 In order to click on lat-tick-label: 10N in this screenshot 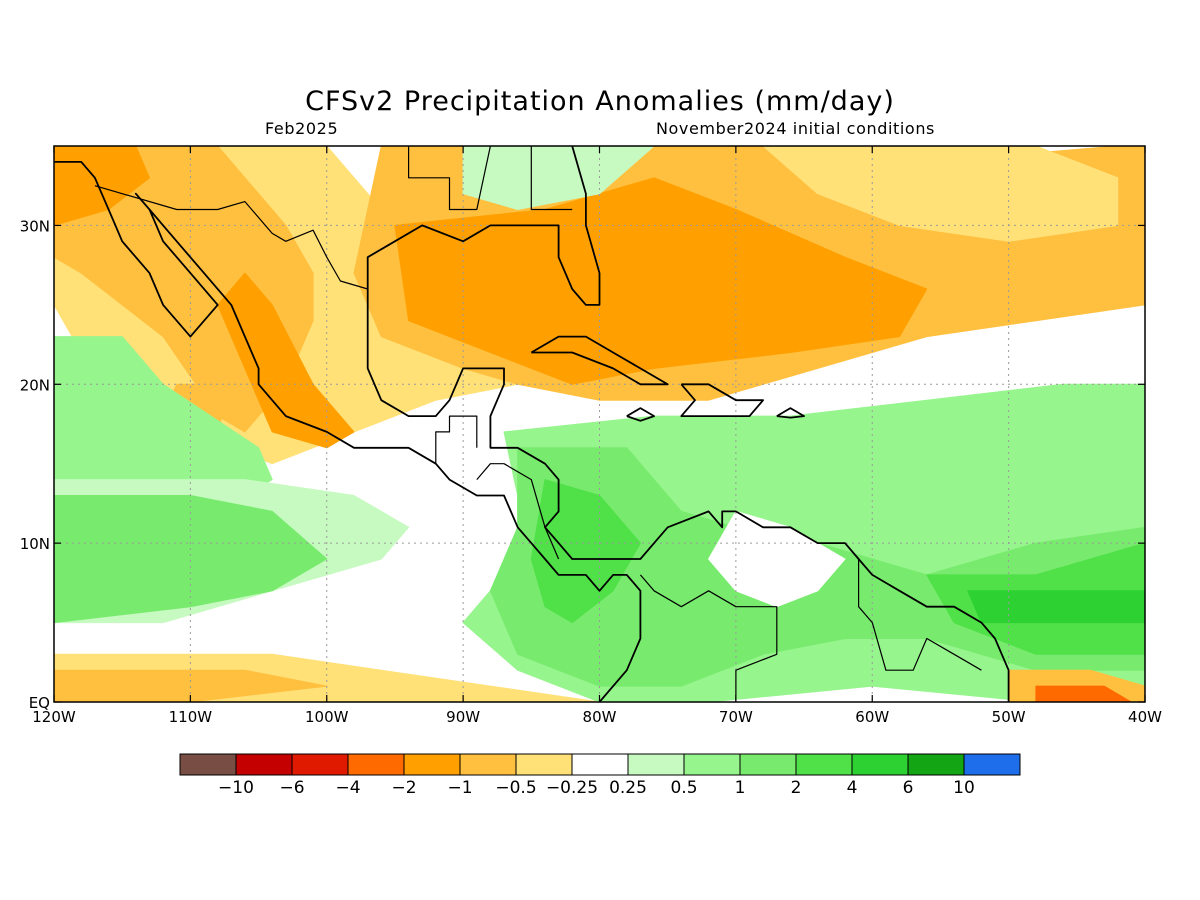, I will do `click(35, 544)`.